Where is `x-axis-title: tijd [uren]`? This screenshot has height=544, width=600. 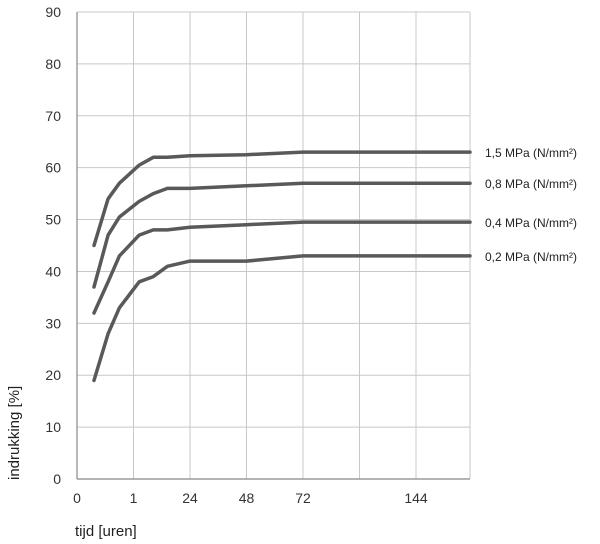
x-axis-title: tijd [uren] is located at coordinates (106, 531).